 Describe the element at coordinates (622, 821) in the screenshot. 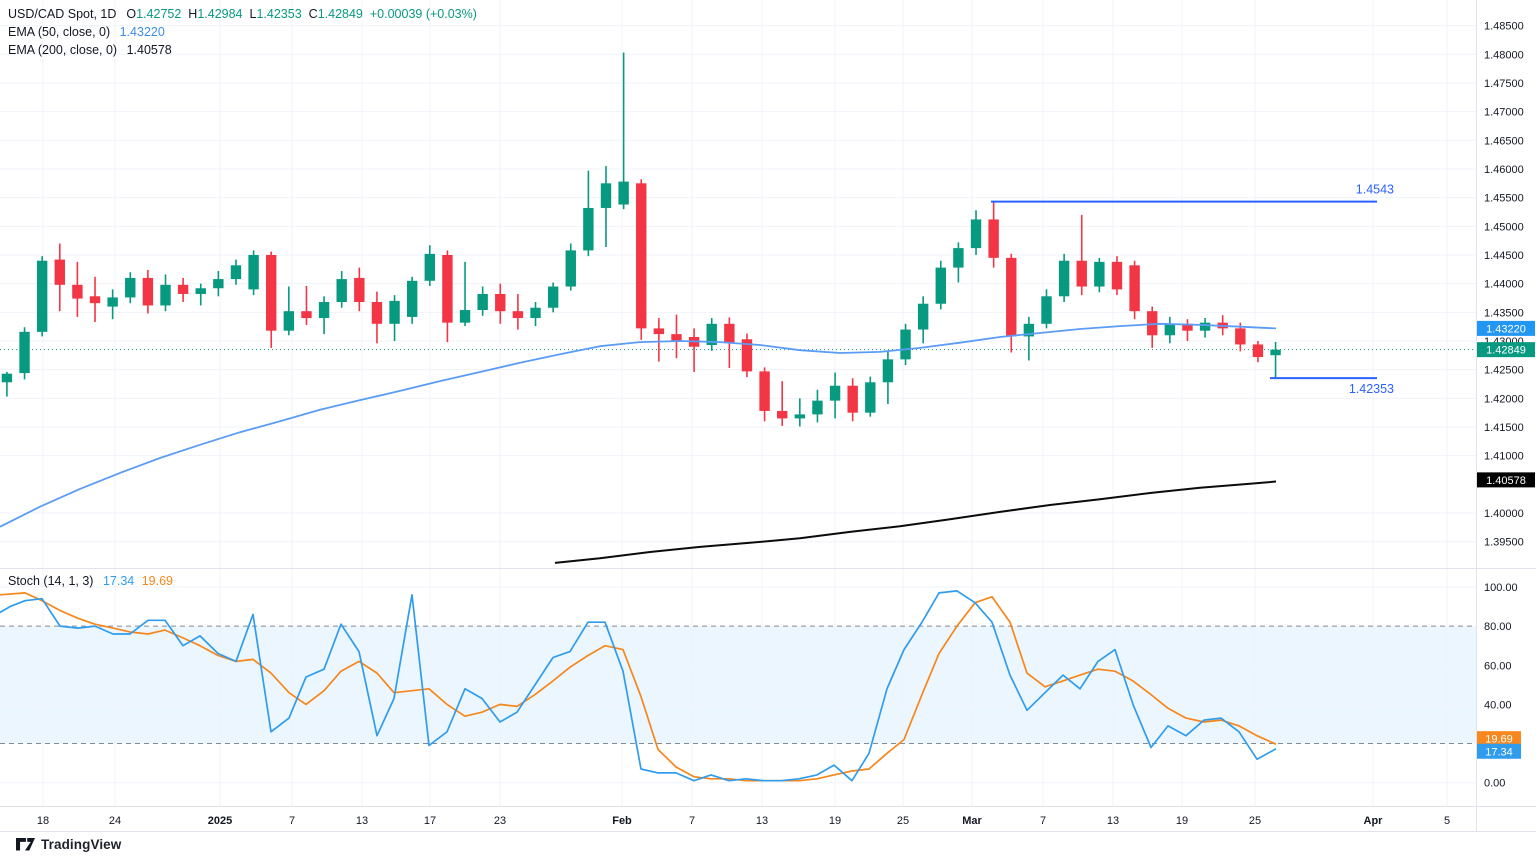

I see `time-tick-label: Feb` at that location.